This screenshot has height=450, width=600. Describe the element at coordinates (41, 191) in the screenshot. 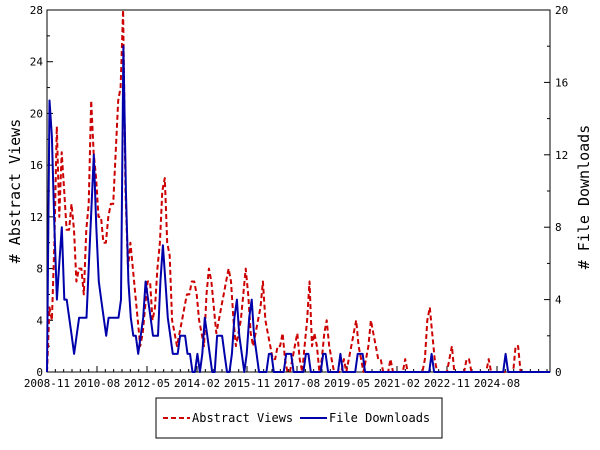

I see `left-axis: 0 4 8 12 16 20 24 28` at that location.